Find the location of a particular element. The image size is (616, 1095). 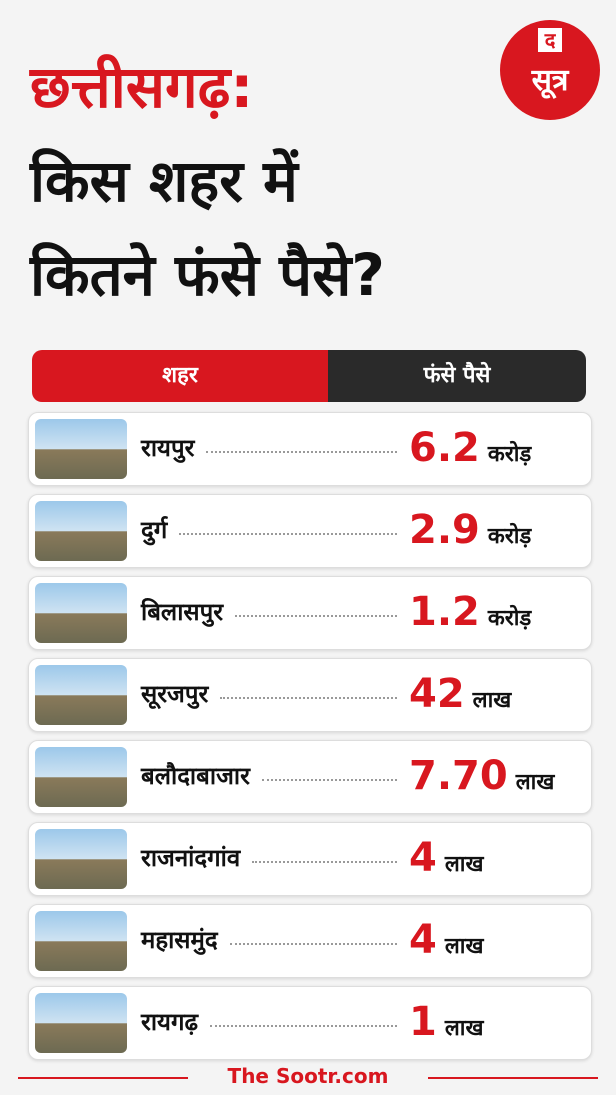

amount-value: 6.2 is located at coordinates (444, 448).